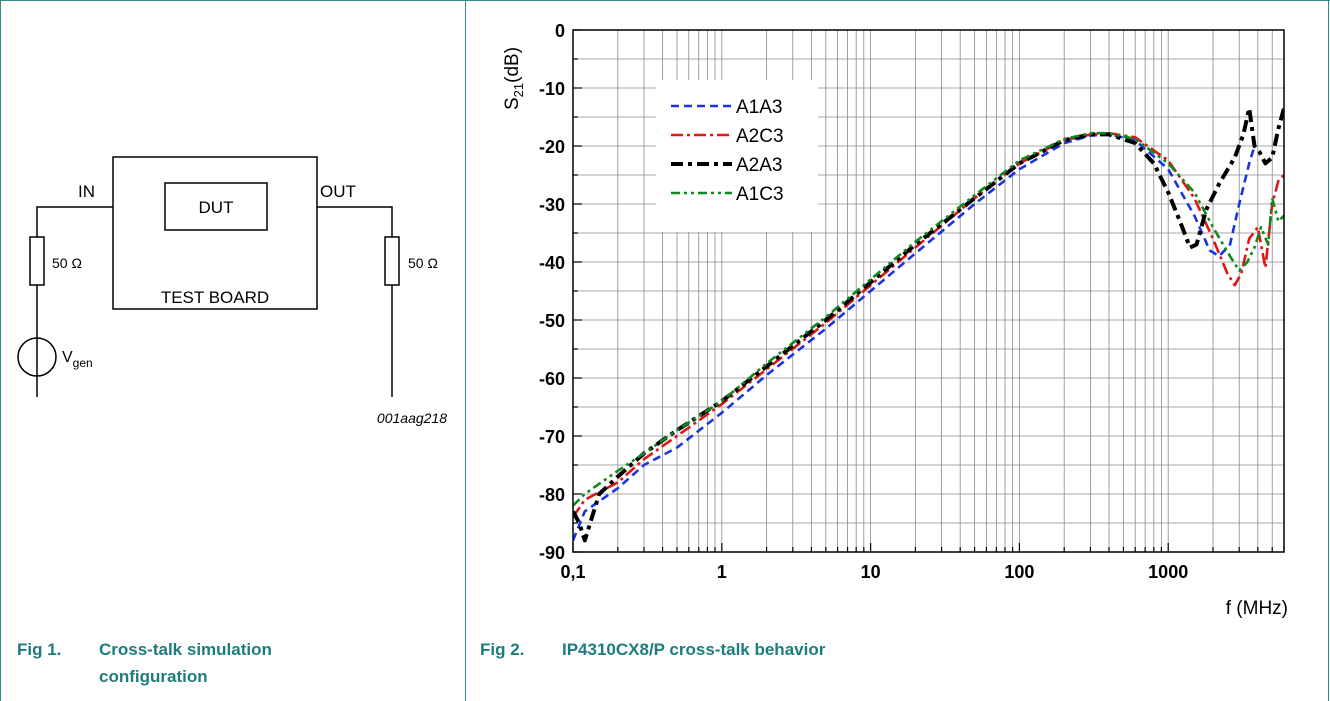  I want to click on x-tick-label: 1000, so click(1168, 572).